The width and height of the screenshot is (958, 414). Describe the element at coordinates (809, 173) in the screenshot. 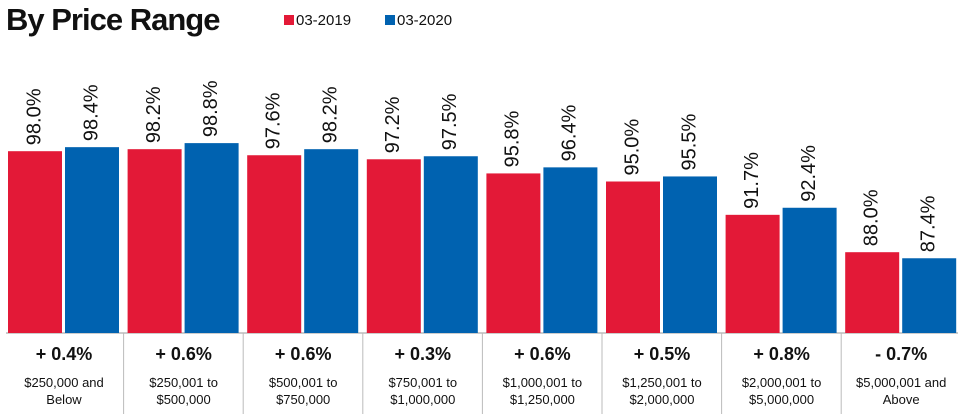

I see `value-label: 92.4%` at that location.